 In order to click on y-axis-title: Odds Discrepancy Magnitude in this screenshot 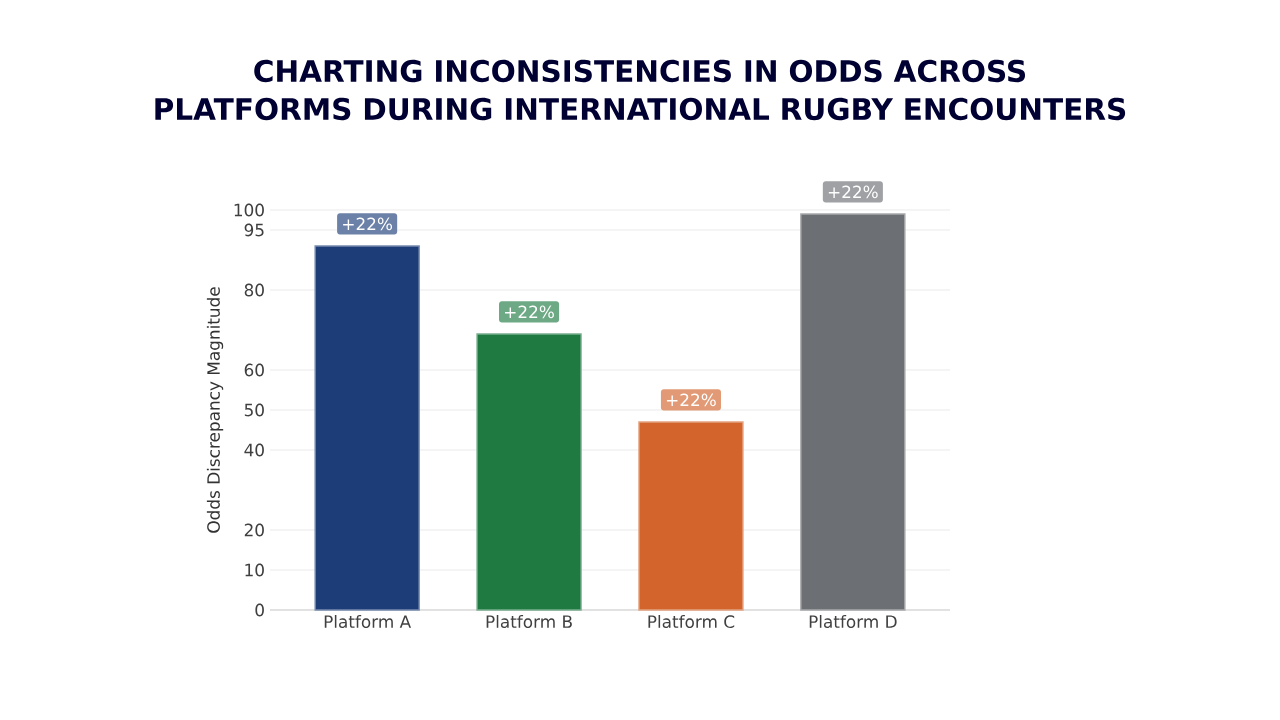, I will do `click(215, 410)`.